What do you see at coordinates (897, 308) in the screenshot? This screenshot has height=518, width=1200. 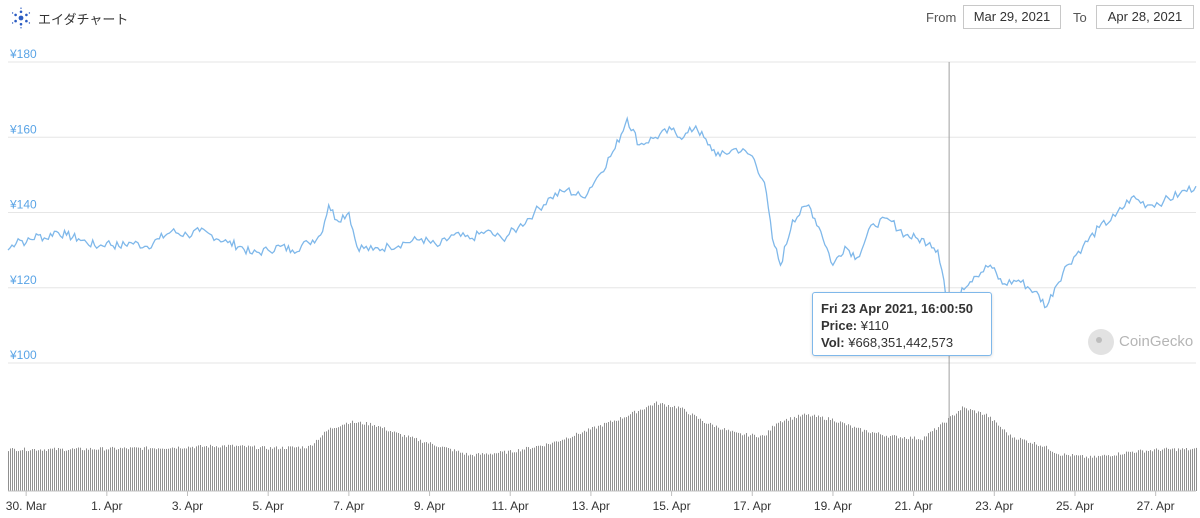 I see `tooltip-date: Fri 23 Apr 2021, 16:00:50` at bounding box center [897, 308].